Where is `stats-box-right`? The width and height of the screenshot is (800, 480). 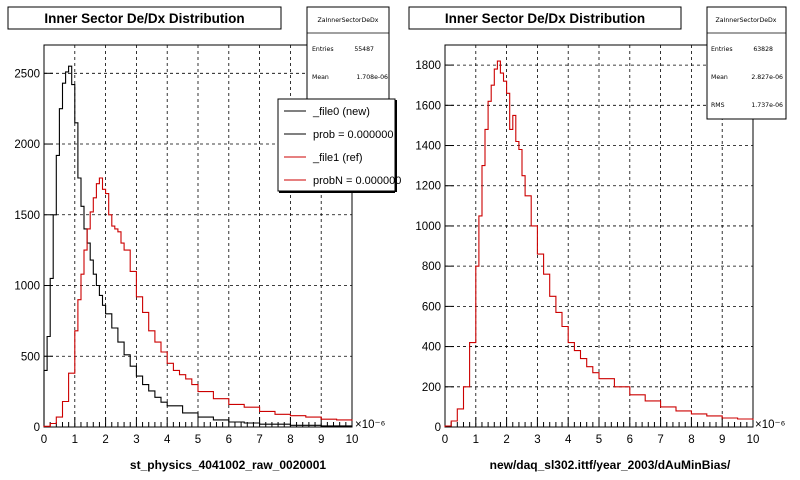 stats-box-right is located at coordinates (746, 63).